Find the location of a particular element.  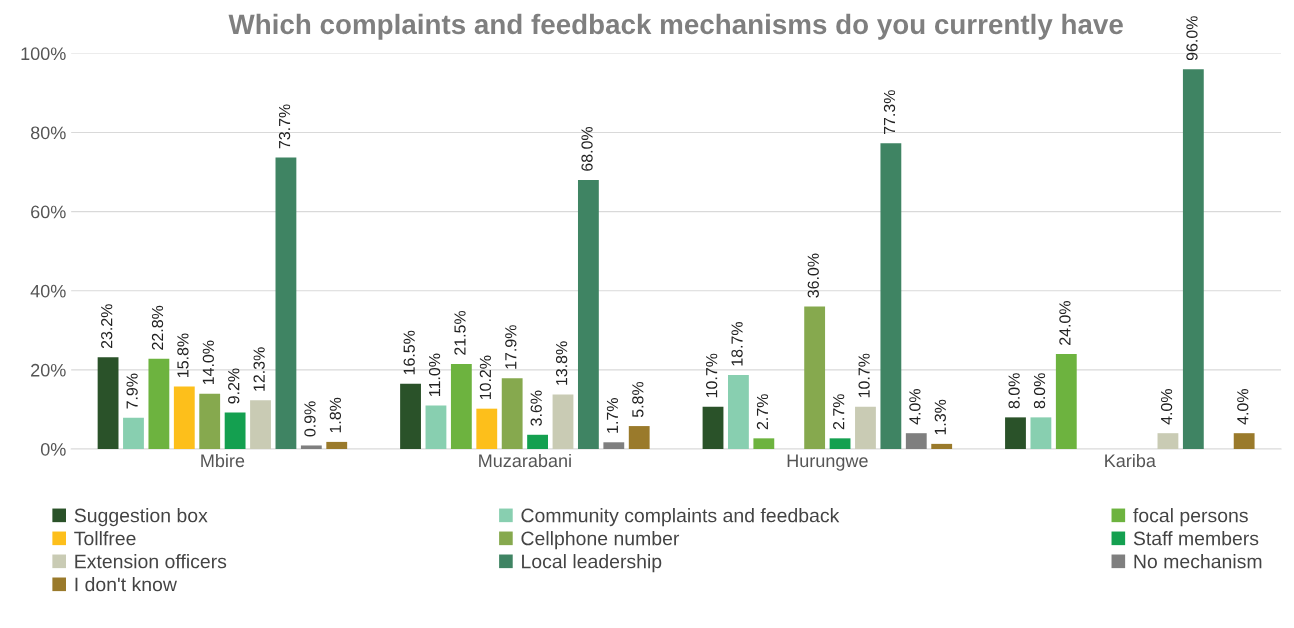

legend-label: focal persons is located at coordinates (1190, 517).